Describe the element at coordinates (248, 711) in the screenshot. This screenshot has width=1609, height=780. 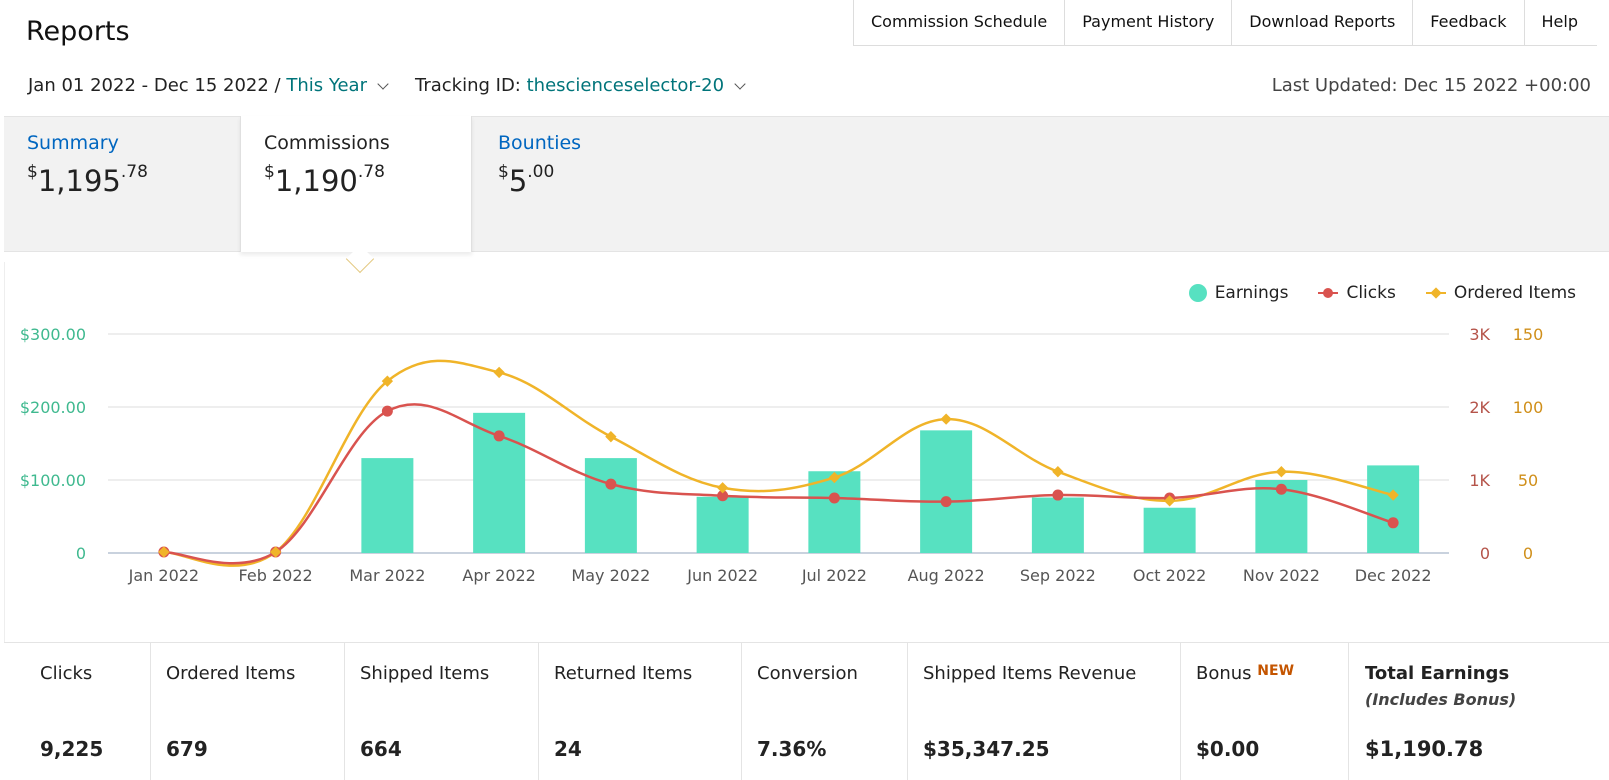
I see `stat-ordered-items: Ordered Items 679` at that location.